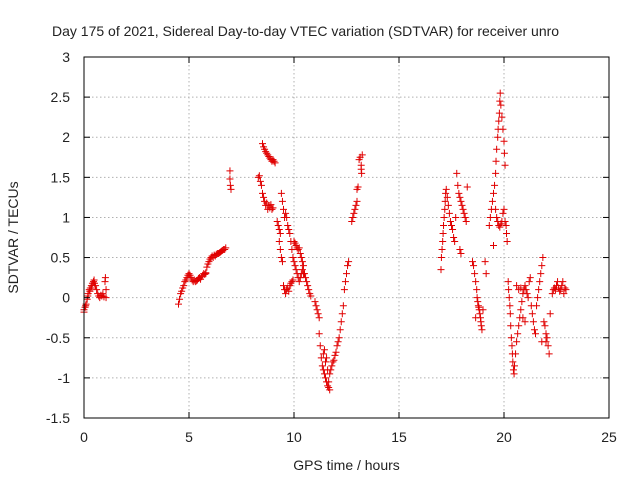 The height and width of the screenshot is (480, 640). I want to click on y-tick-labels: -1.5 -1 -0.5 0 0.5 1 1.5 2 2.5 3, so click(58, 237).